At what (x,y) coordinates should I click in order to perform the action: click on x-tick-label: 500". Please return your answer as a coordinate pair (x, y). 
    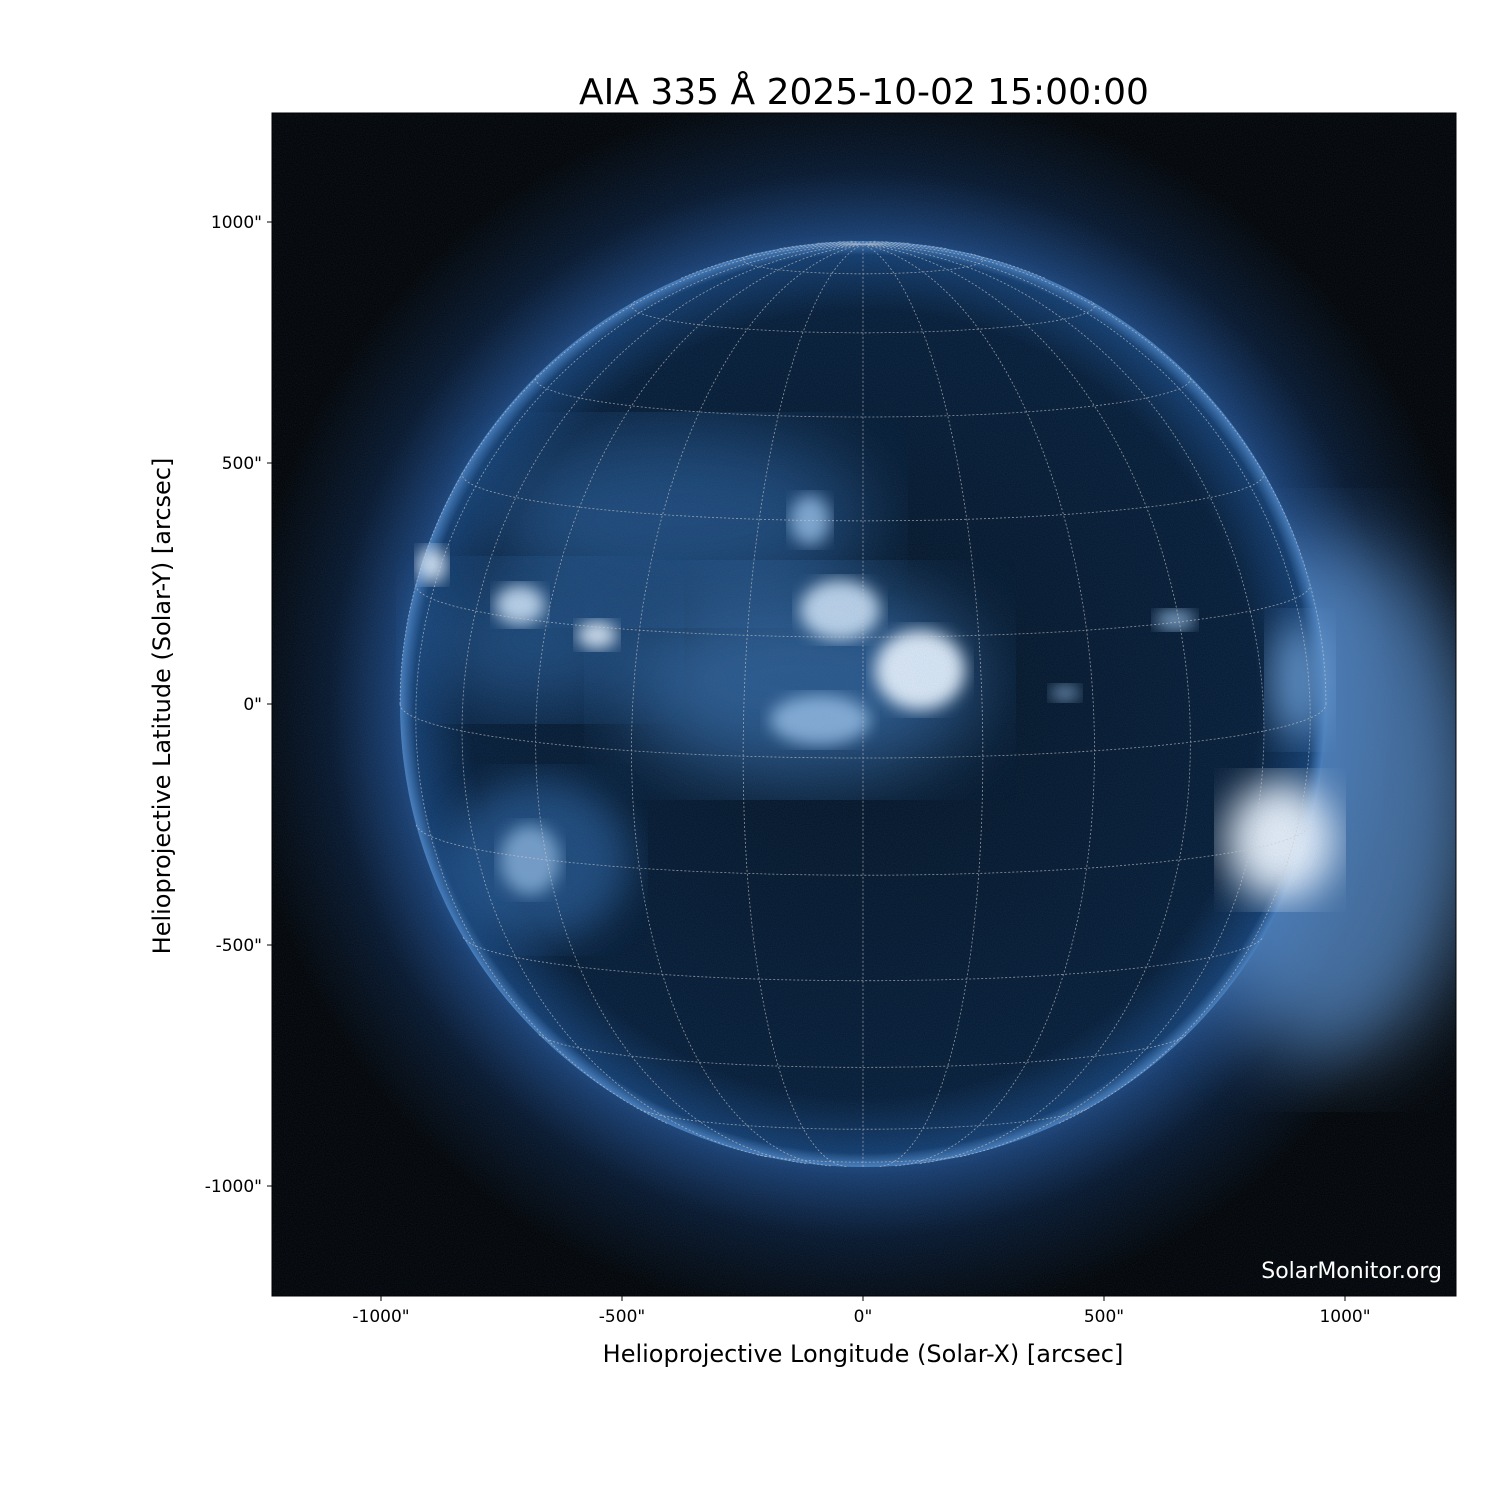
    Looking at the image, I should click on (1104, 1317).